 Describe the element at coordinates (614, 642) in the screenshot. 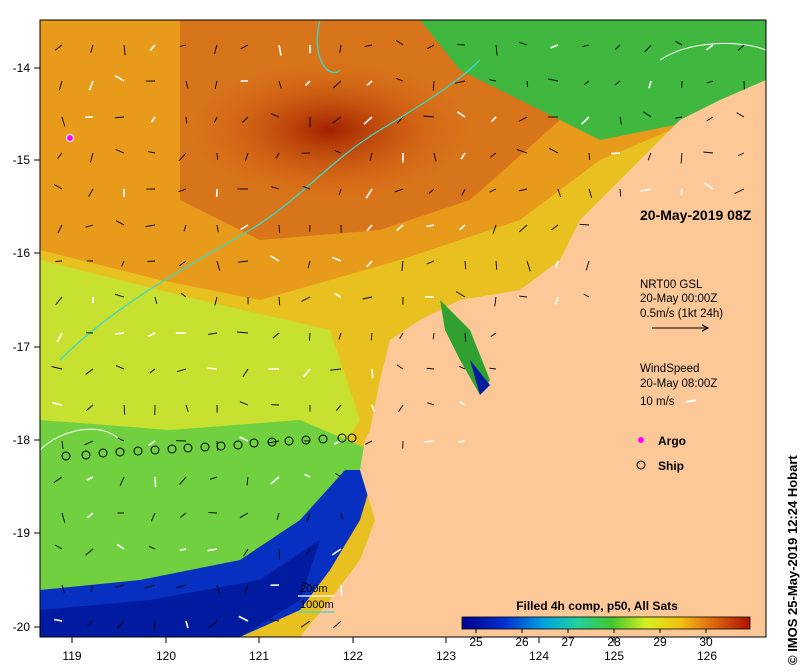

I see `colorbar-tick-label: 28` at that location.